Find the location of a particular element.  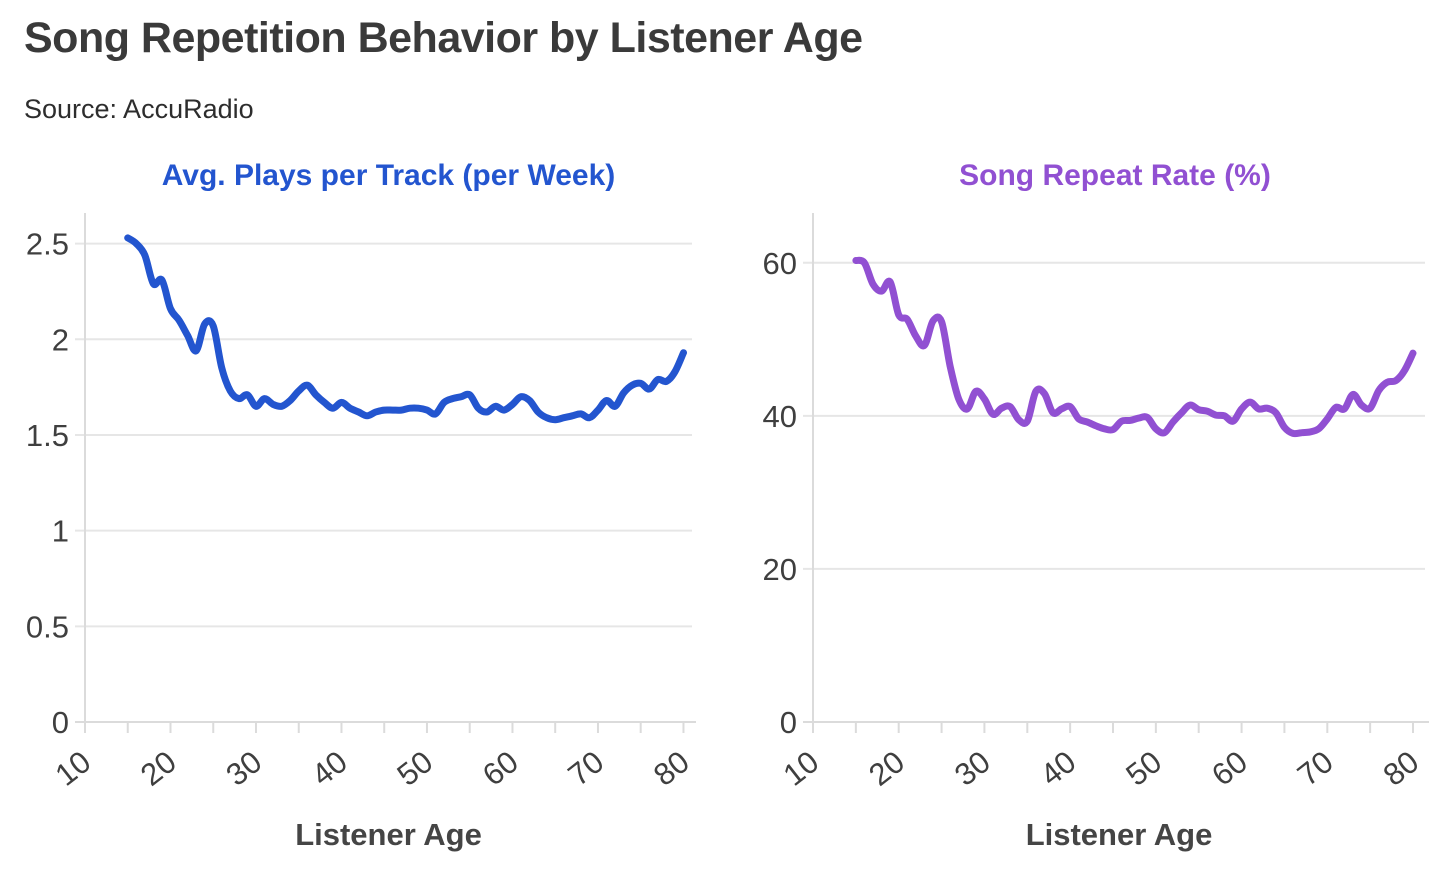

y-tick-label: 20 is located at coordinates (780, 569).